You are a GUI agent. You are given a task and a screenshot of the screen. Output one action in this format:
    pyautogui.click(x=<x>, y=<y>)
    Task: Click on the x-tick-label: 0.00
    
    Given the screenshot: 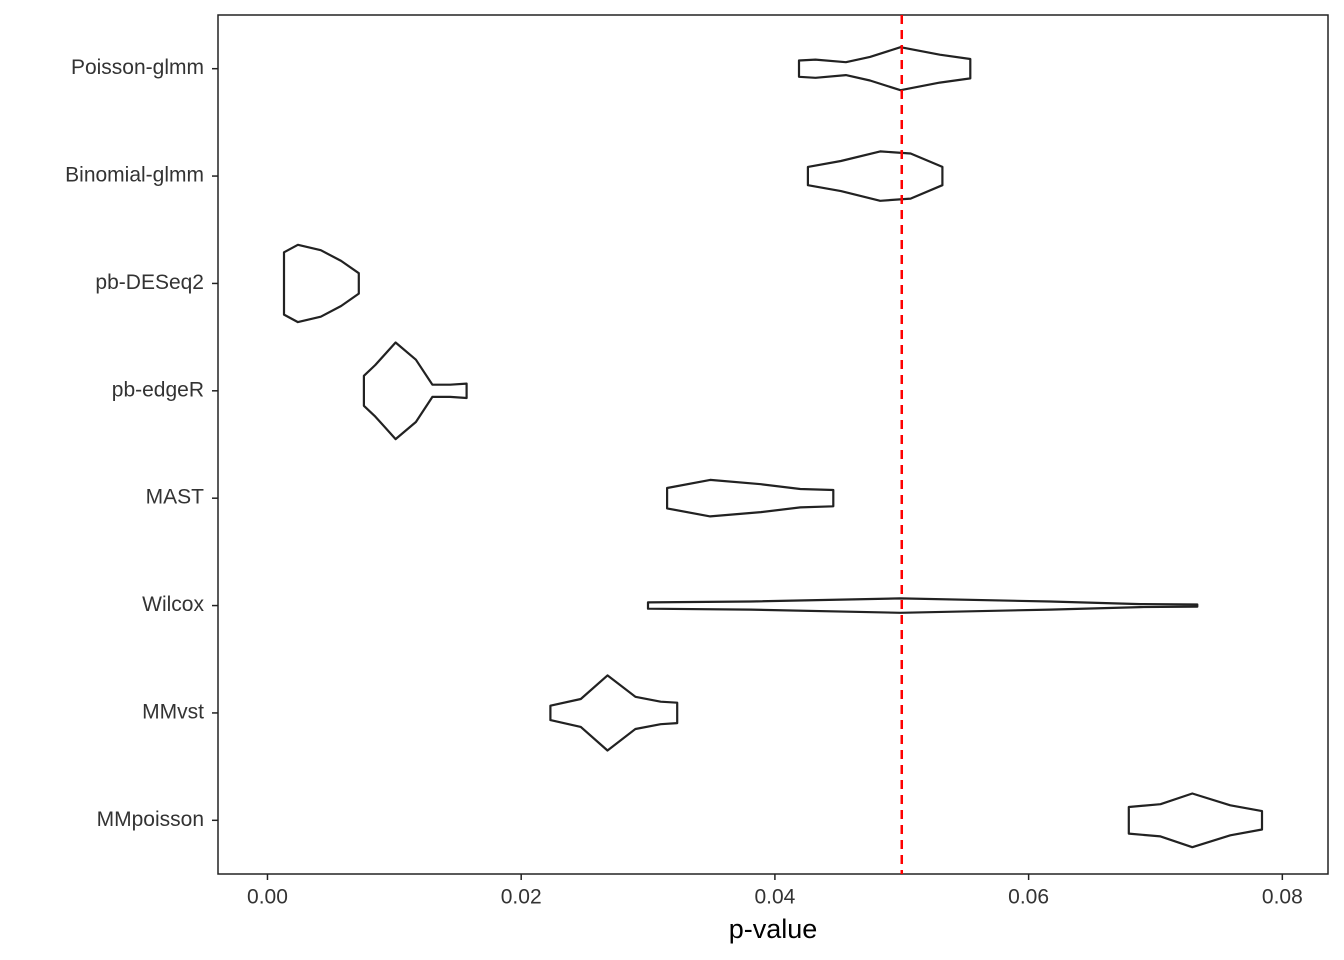 What is the action you would take?
    pyautogui.click(x=267, y=897)
    